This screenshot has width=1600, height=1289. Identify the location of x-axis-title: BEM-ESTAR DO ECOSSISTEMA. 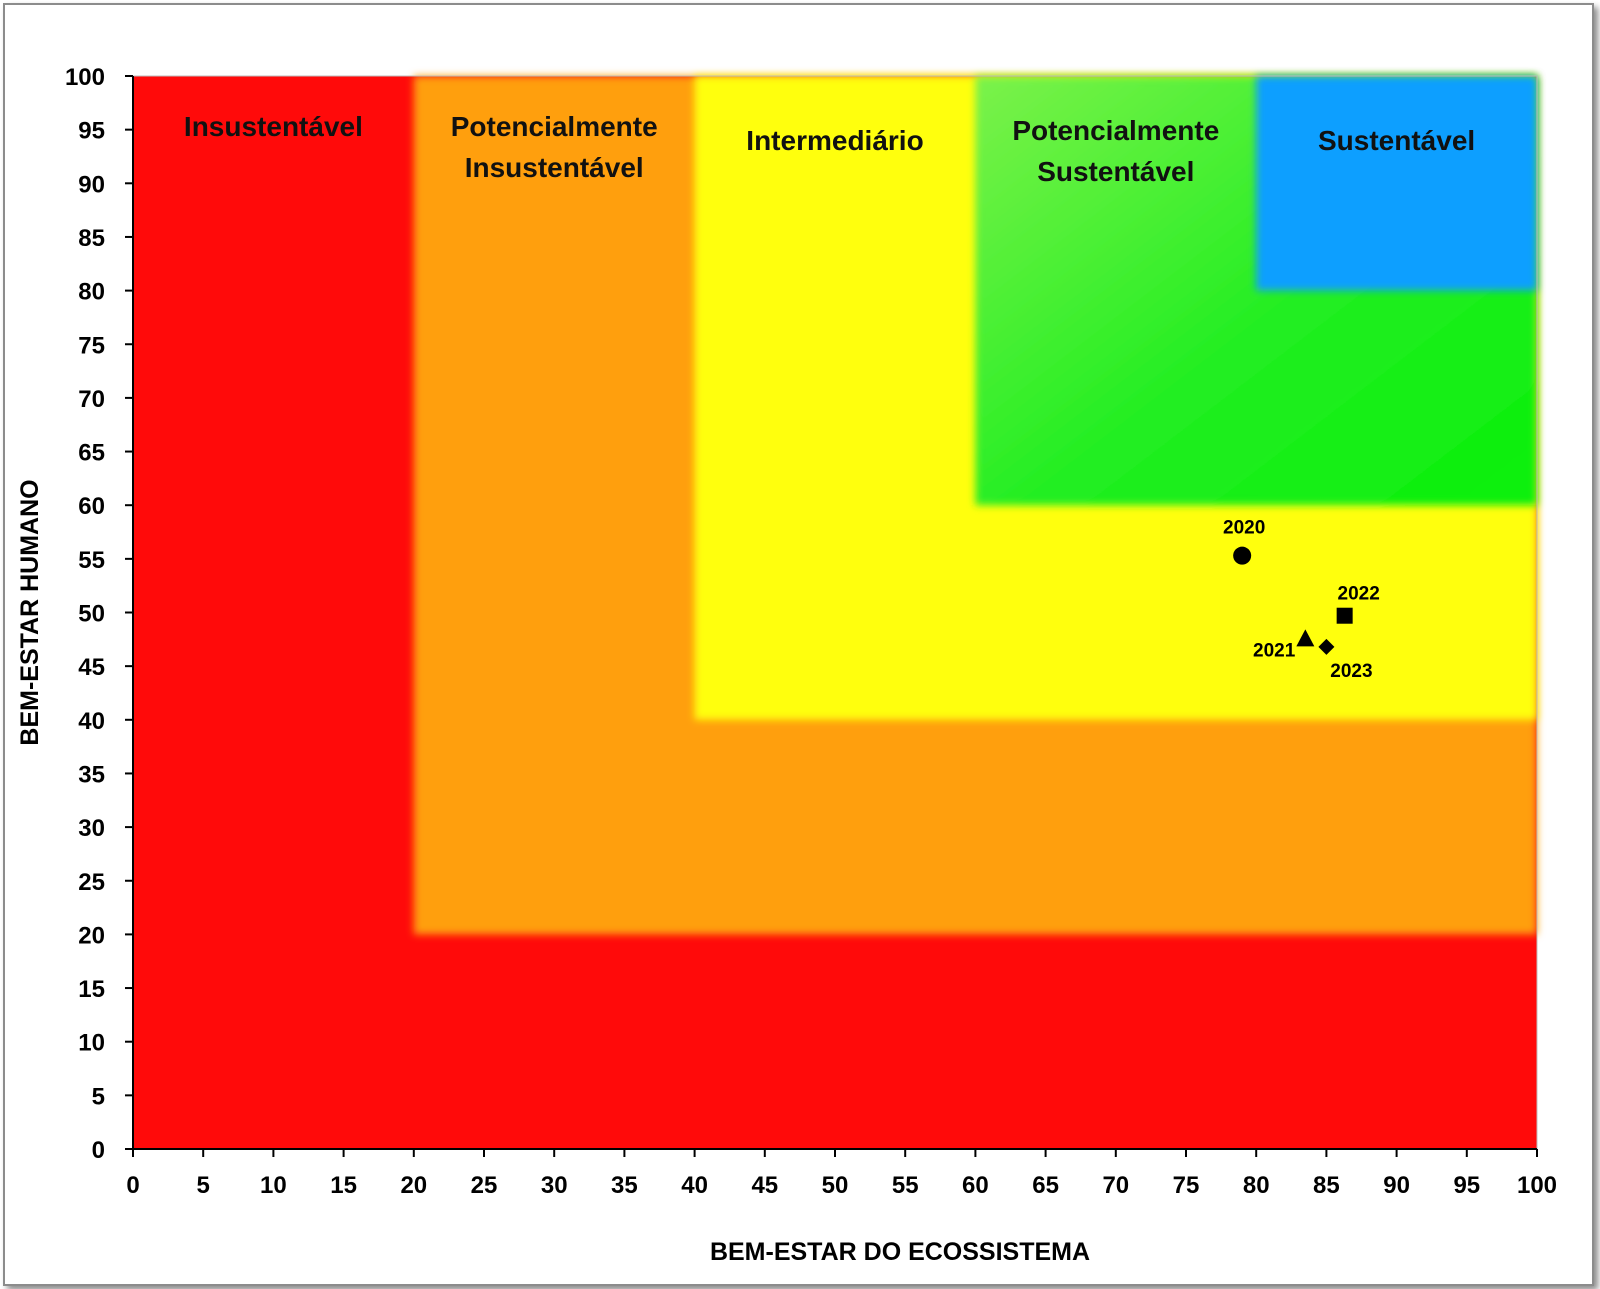
(900, 1252).